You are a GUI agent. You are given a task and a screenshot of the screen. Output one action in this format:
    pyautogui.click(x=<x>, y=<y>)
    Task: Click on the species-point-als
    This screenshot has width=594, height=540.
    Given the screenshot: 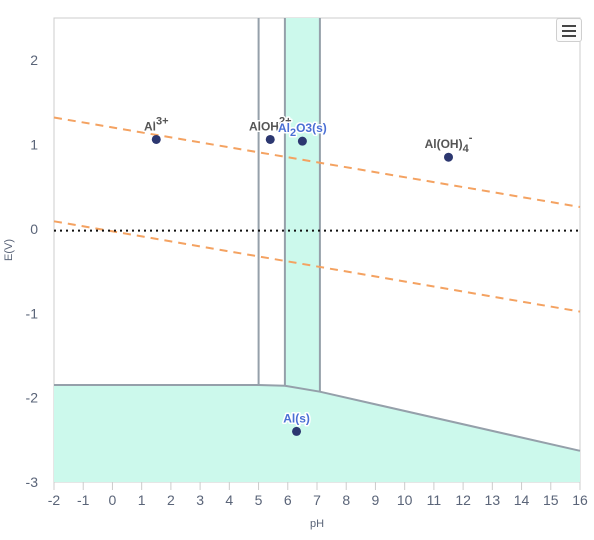 What is the action you would take?
    pyautogui.click(x=297, y=431)
    